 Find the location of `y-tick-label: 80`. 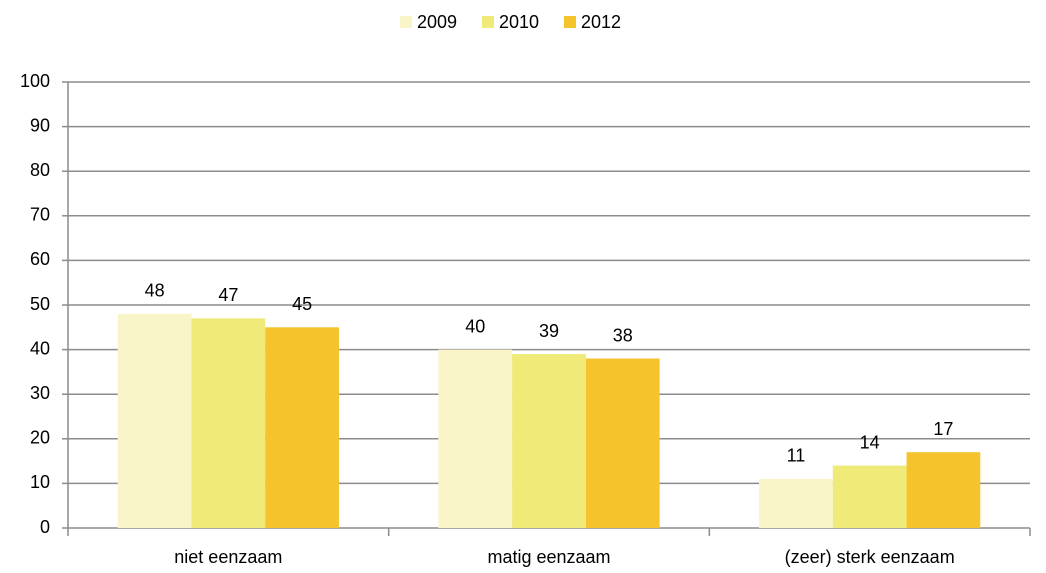

y-tick-label: 80 is located at coordinates (40, 170).